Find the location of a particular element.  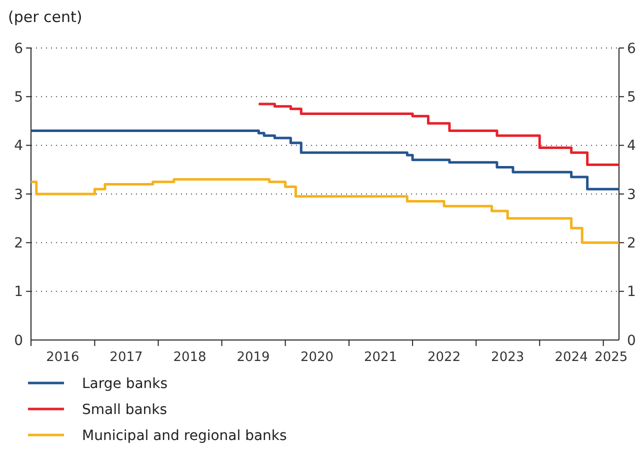

y-tick-label: 3 is located at coordinates (18, 194).